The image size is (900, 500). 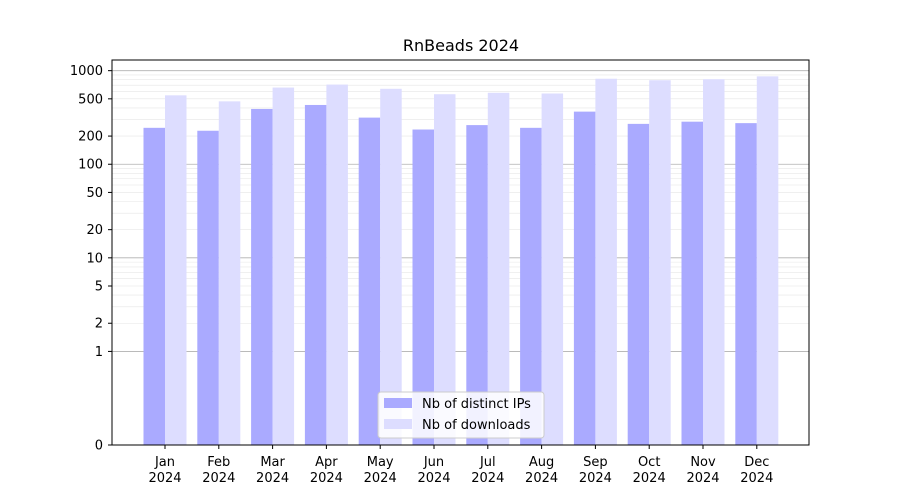 I want to click on y-axis: 0 1 2 5 10 20 50 100 200 500 1000, so click(x=91, y=259).